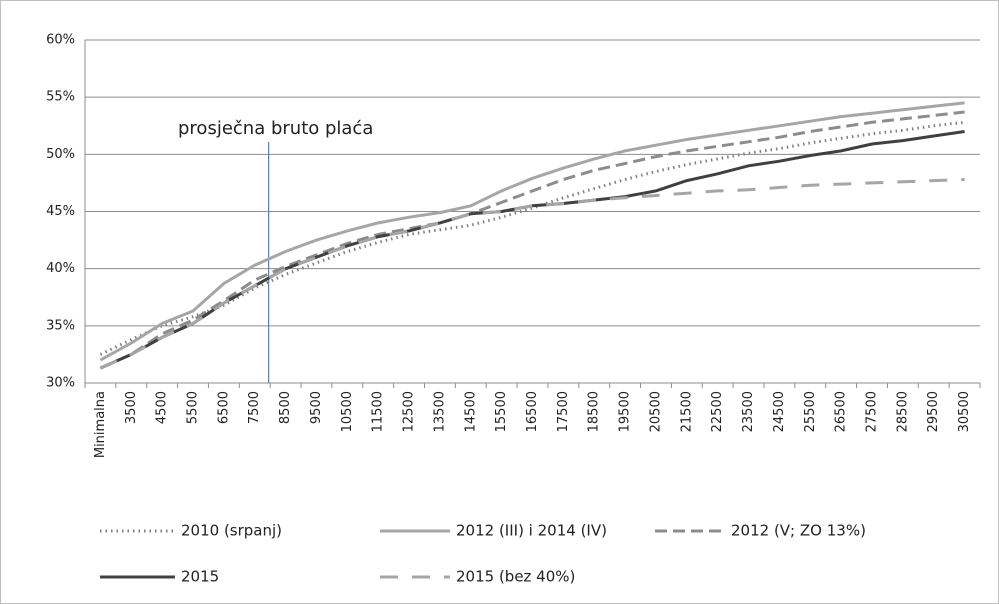 This screenshot has height=604, width=999. I want to click on x-tick-label: 30500, so click(964, 411).